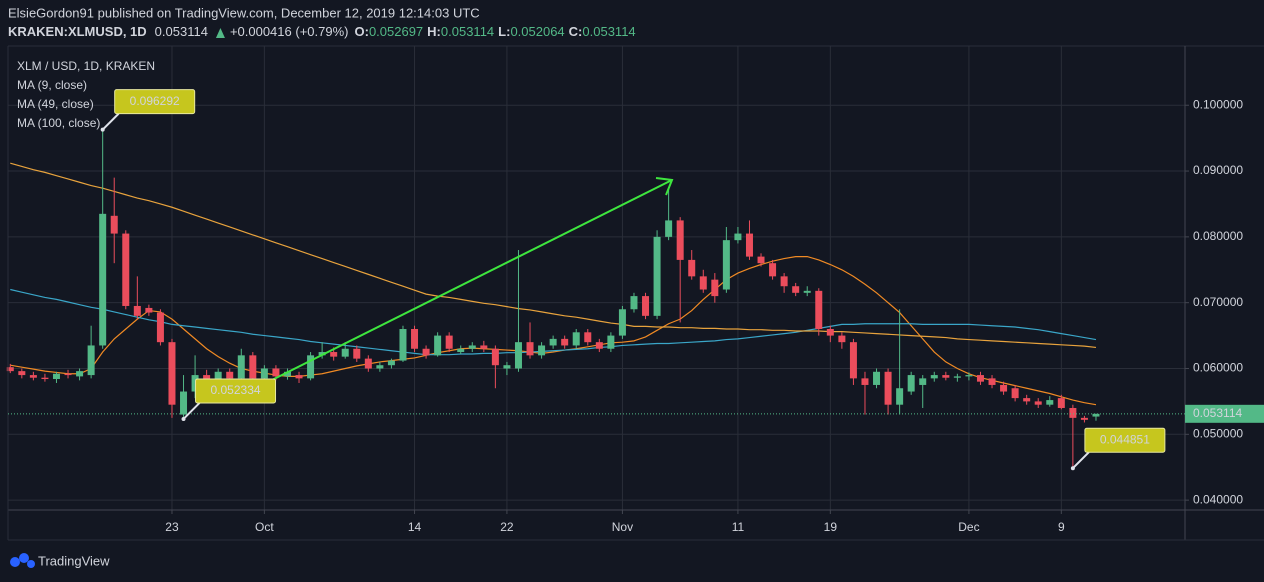 The width and height of the screenshot is (1264, 582). I want to click on x-tick-label: 19, so click(831, 527).